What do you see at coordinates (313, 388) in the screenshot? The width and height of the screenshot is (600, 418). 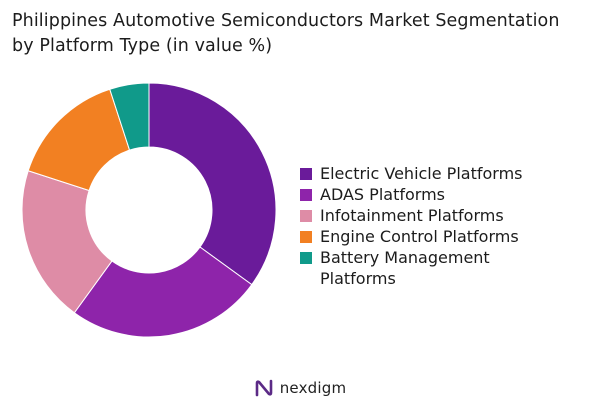 I see `brand-name: nexdigm` at bounding box center [313, 388].